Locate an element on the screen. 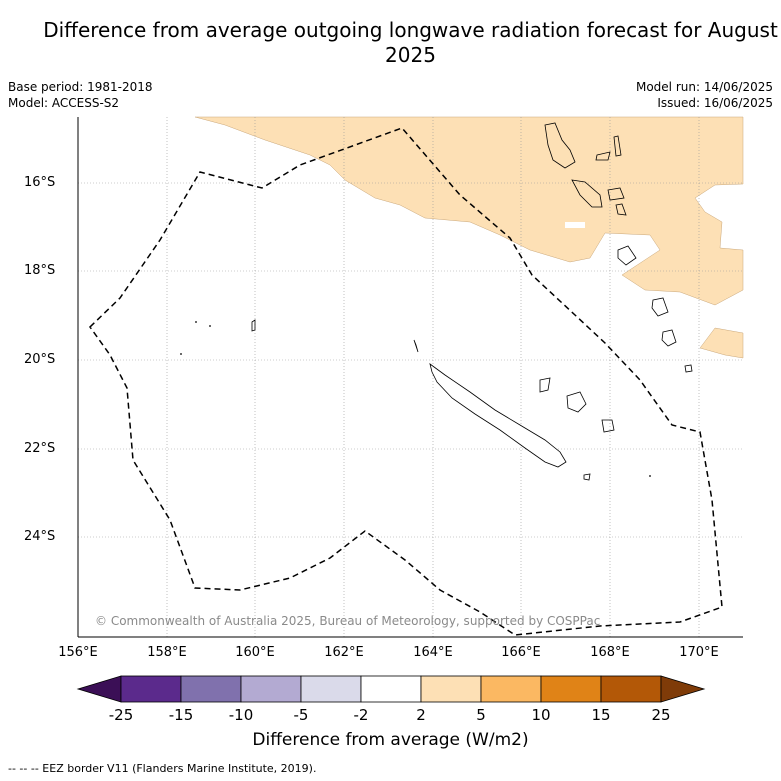  model-run-text: Model run: 14/06/2025 is located at coordinates (704, 87).